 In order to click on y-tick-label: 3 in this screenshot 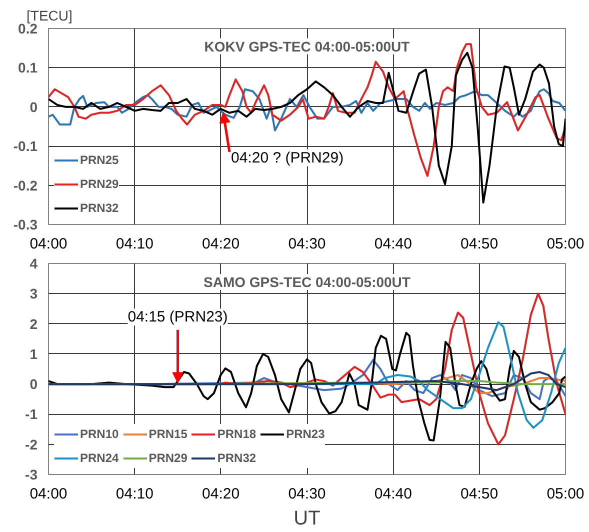, I will do `click(34, 294)`.